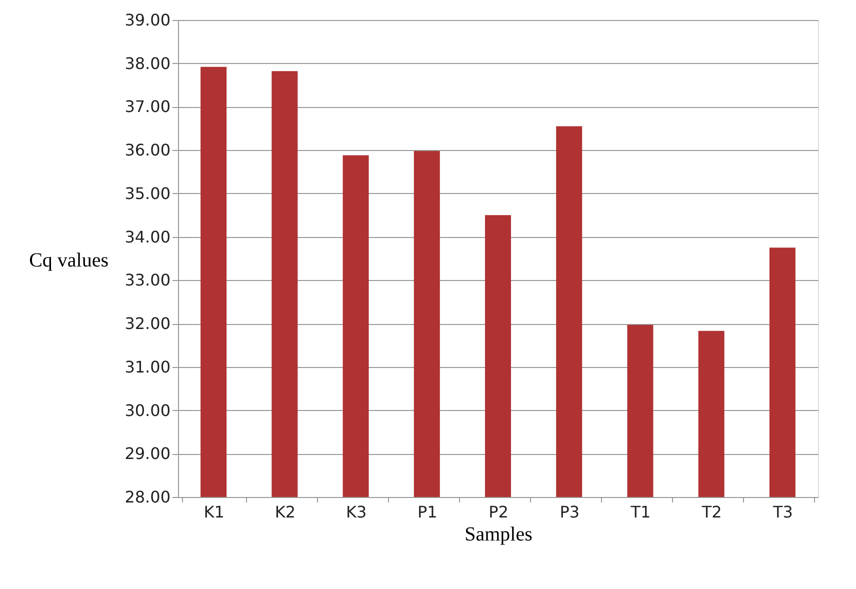  What do you see at coordinates (147, 236) in the screenshot?
I see `y-tick-label: 34.00` at bounding box center [147, 236].